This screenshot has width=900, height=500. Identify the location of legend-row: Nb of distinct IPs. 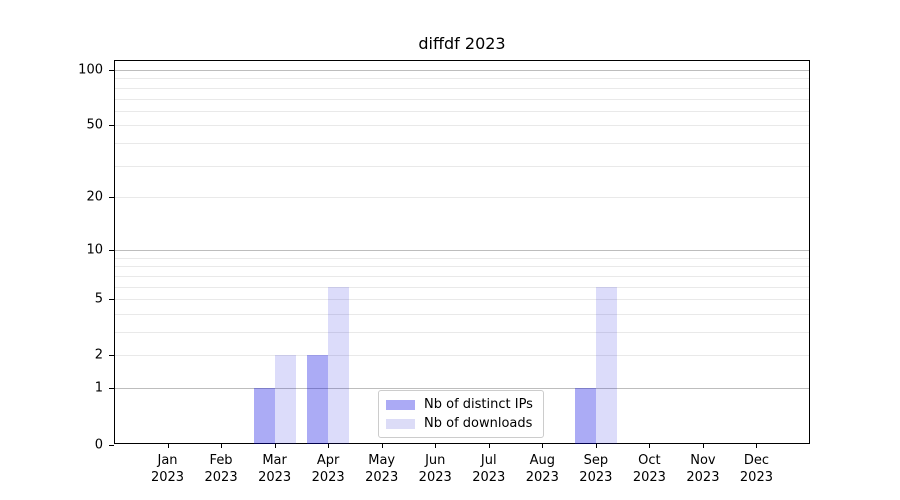
(459, 404).